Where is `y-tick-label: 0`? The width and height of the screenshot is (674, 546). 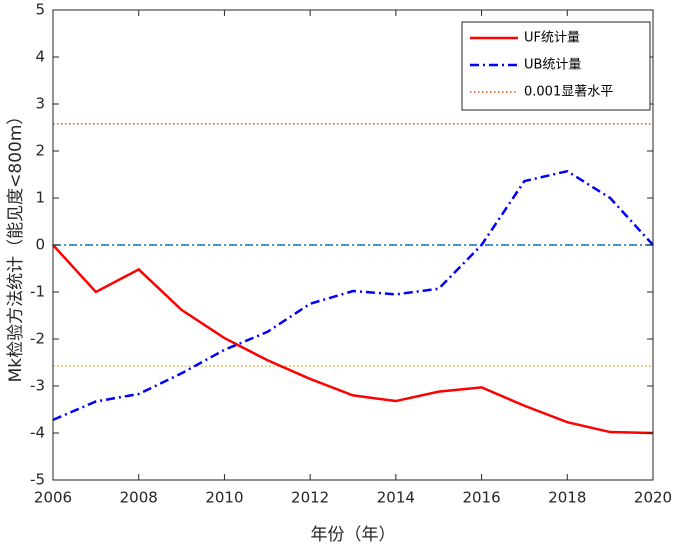 y-tick-label: 0 is located at coordinates (40, 245).